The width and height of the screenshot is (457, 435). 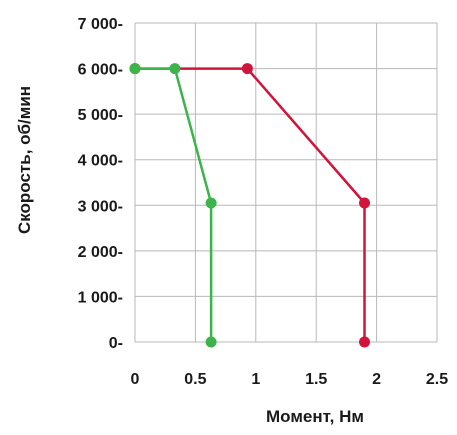 What do you see at coordinates (100, 297) in the screenshot?
I see `y-tick-label: 1 000-` at bounding box center [100, 297].